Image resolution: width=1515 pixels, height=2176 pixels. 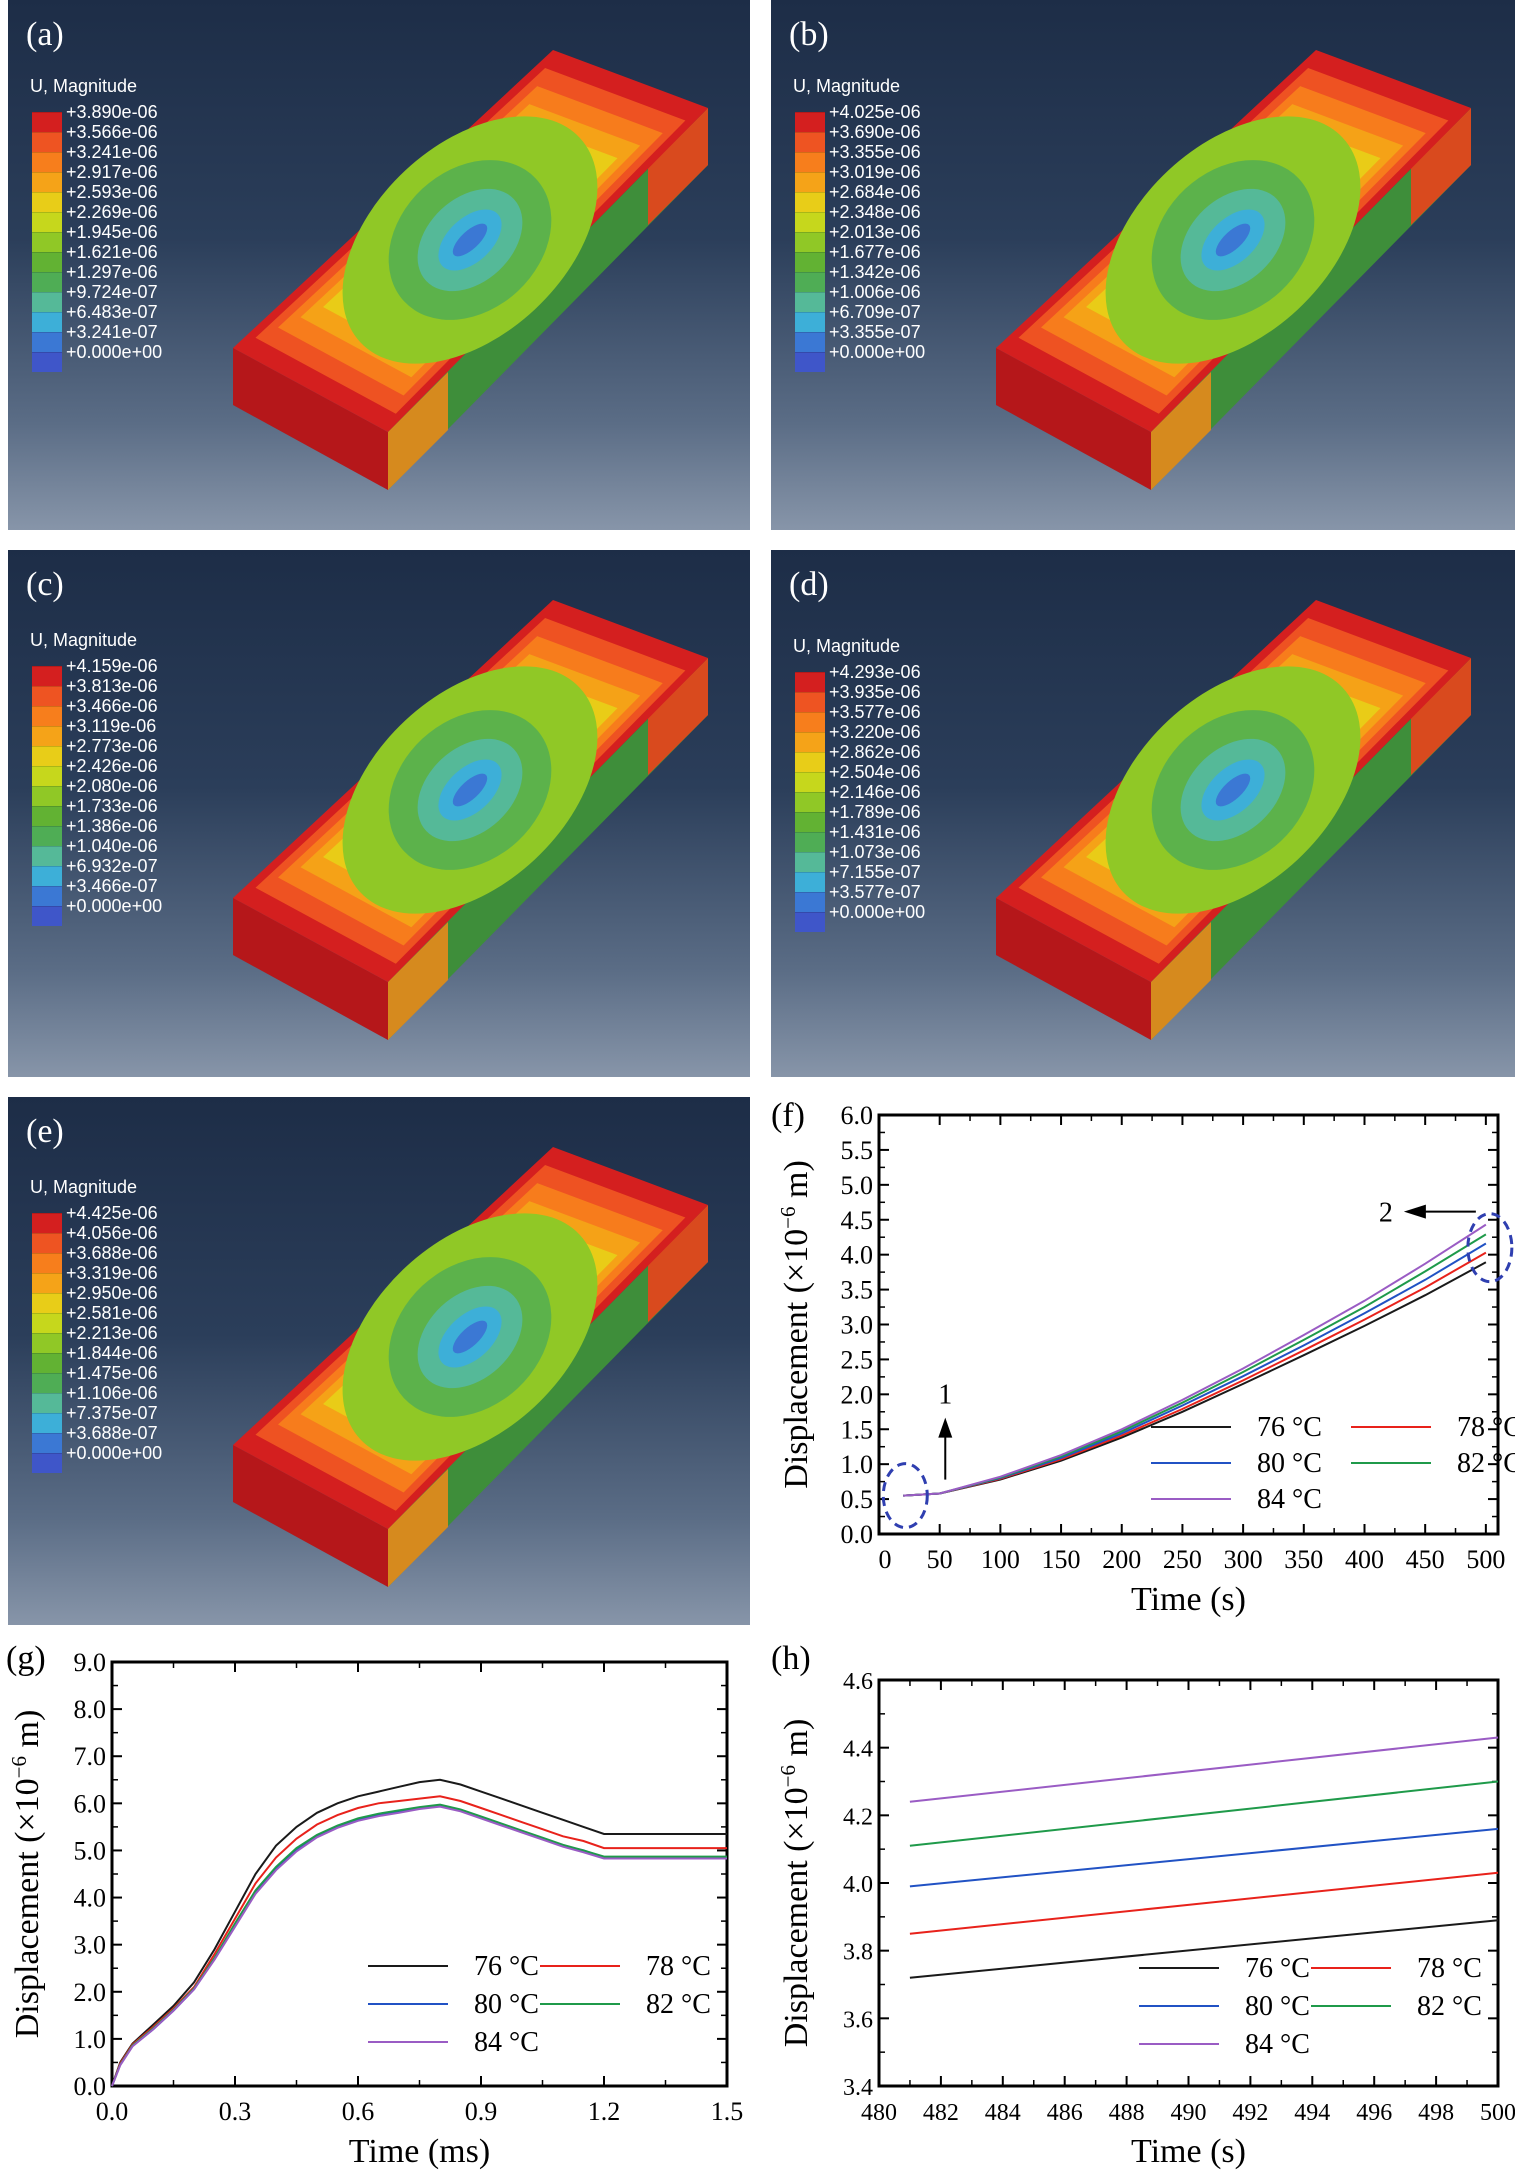 What do you see at coordinates (90, 1850) in the screenshot?
I see `y-tick-label: 5.0` at bounding box center [90, 1850].